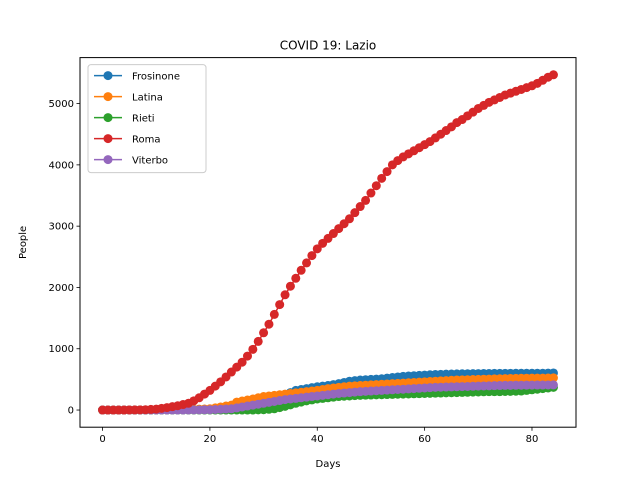 The image size is (640, 480). I want to click on legend-item: Viterbo, so click(131, 161).